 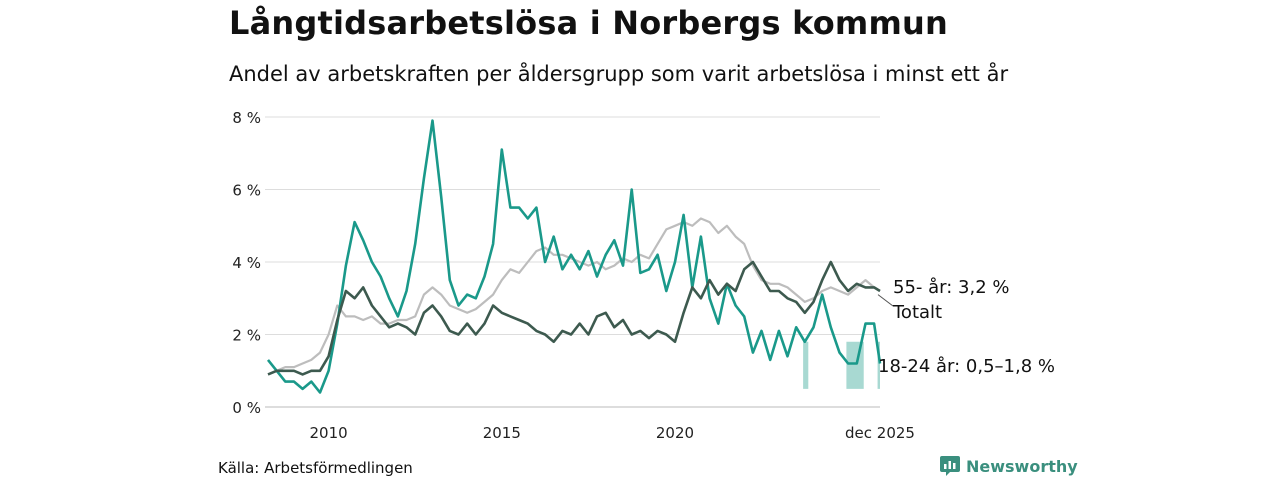 What do you see at coordinates (966, 327) in the screenshot?
I see `series-labels: 55- år: 3,2 % Totalt 18-24 år: 0,5–1,8 %` at bounding box center [966, 327].